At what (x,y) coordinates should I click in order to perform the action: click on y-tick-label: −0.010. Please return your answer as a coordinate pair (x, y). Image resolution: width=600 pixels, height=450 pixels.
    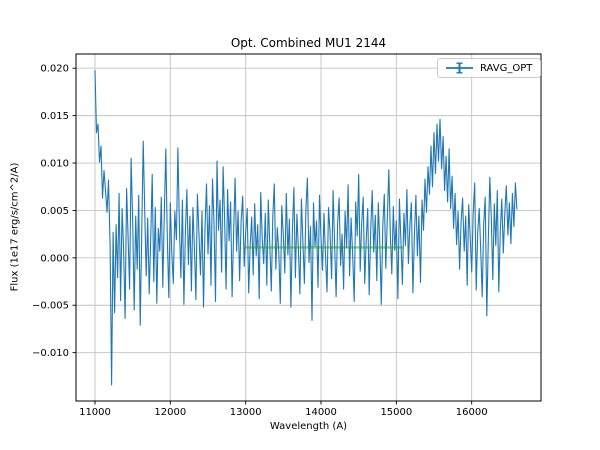
    Looking at the image, I should click on (50, 353).